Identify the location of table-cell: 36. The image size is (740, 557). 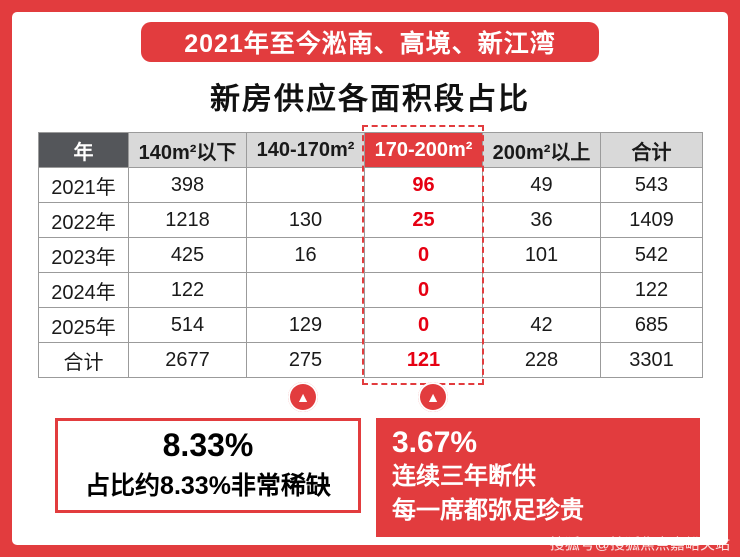
(541, 220).